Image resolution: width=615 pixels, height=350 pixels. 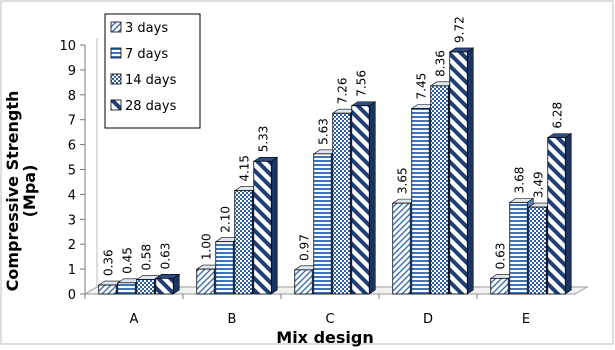 I want to click on data-label: 7.45, so click(x=422, y=86).